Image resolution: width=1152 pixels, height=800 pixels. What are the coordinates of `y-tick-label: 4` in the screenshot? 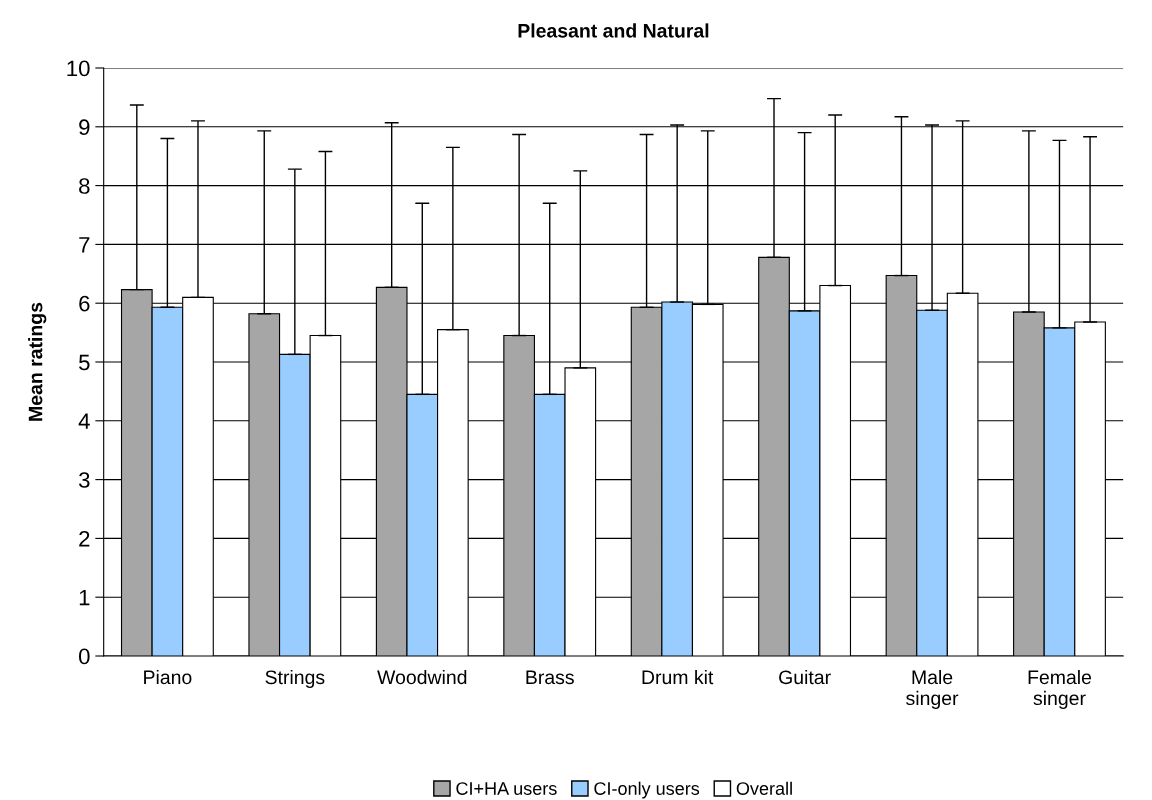 It's located at (84, 421).